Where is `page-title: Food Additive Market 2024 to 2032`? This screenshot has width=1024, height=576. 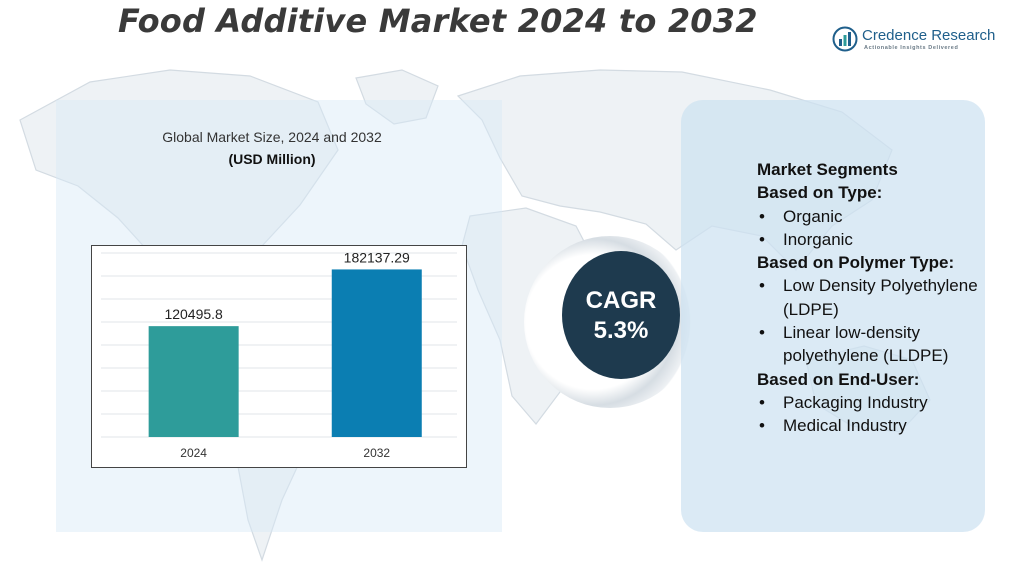
page-title: Food Additive Market 2024 to 2032 is located at coordinates (438, 21).